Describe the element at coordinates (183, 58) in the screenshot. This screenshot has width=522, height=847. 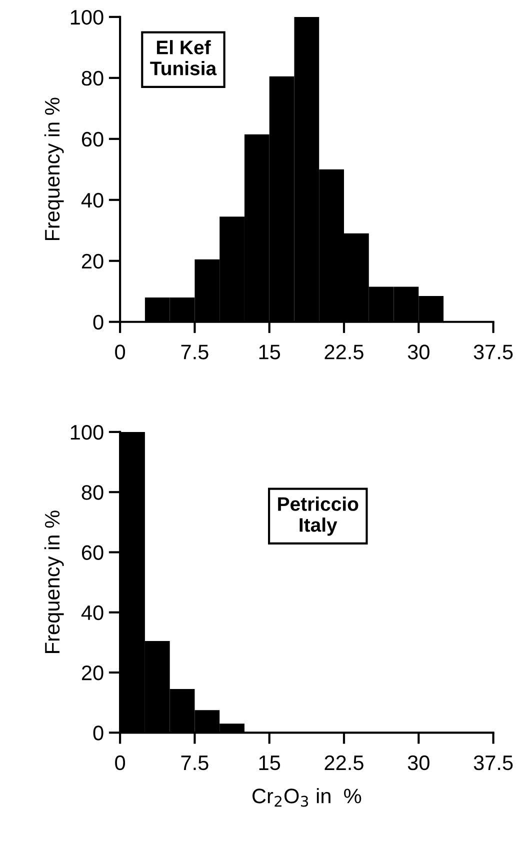
I see `annotation: El Kef Tunisia` at that location.